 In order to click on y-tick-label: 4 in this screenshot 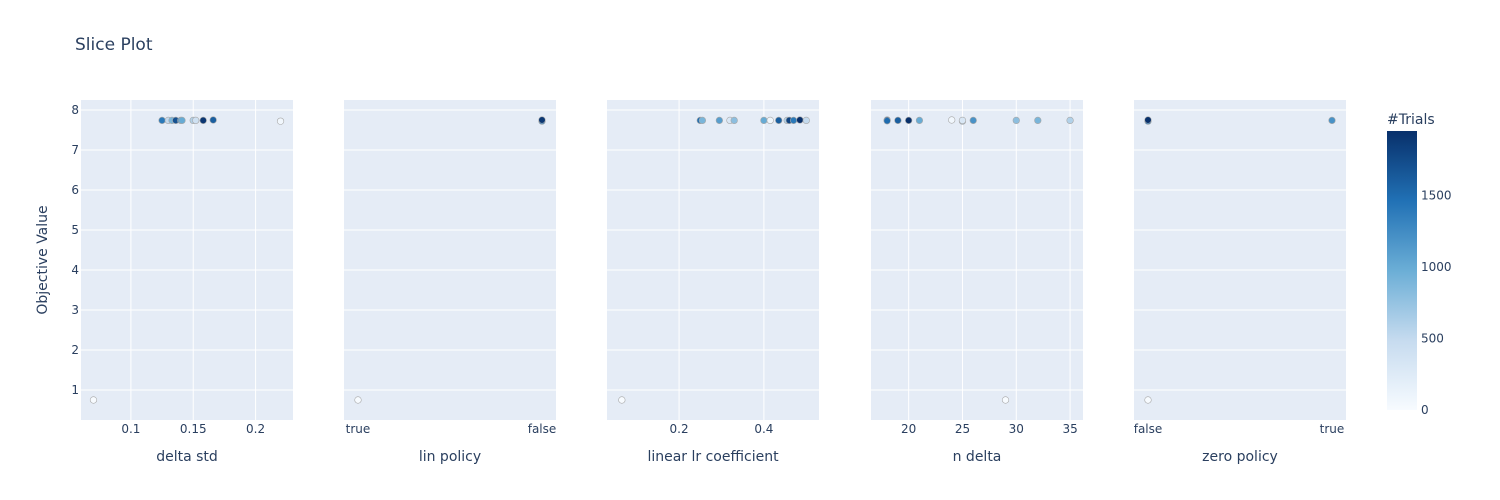, I will do `click(75, 270)`.